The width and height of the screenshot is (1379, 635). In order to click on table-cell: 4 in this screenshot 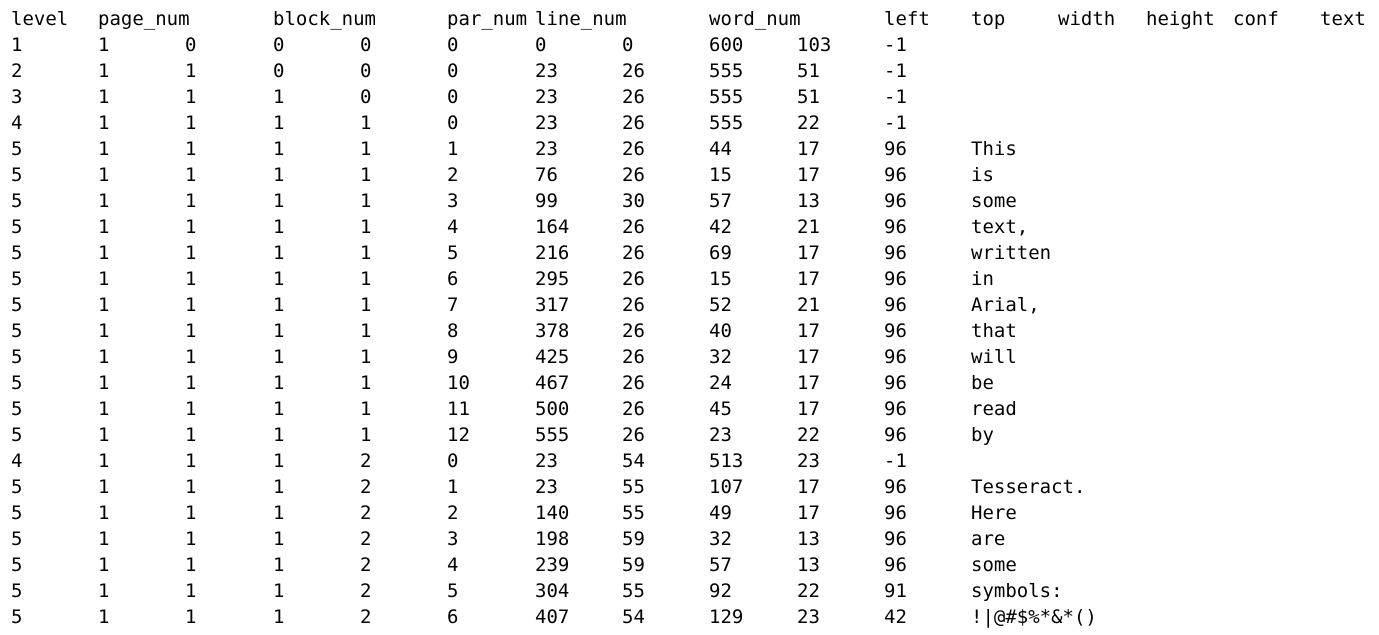, I will do `click(17, 123)`.